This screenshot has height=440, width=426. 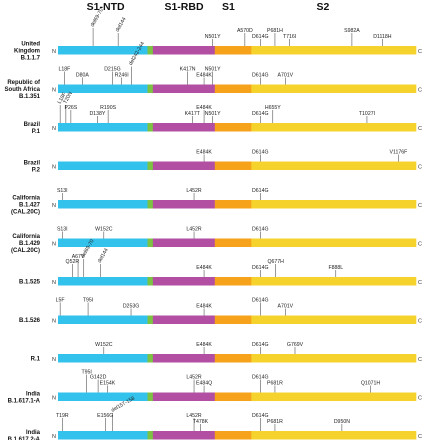 What do you see at coordinates (194, 230) in the screenshot?
I see `mutation-label: L452R` at bounding box center [194, 230].